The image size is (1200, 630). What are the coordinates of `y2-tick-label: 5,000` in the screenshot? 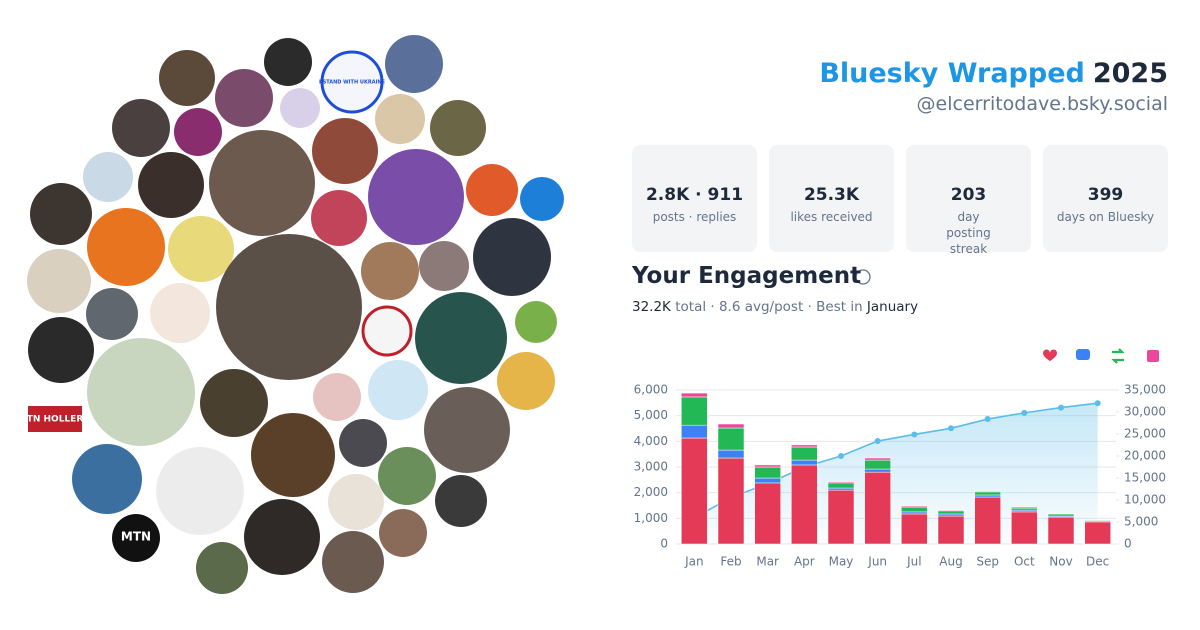 It's located at (1141, 522).